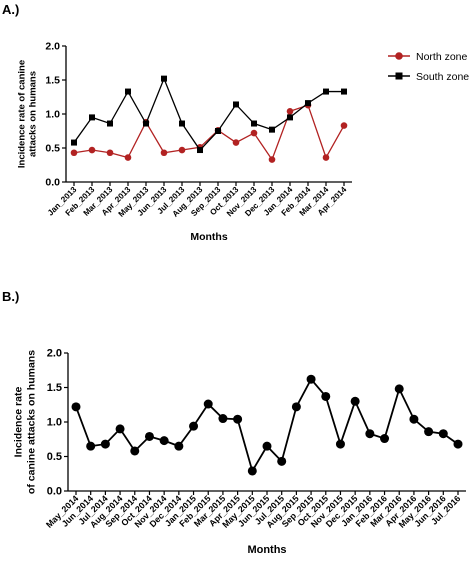 The image size is (474, 568). What do you see at coordinates (11, 296) in the screenshot?
I see `panel-b-label: B.)` at bounding box center [11, 296].